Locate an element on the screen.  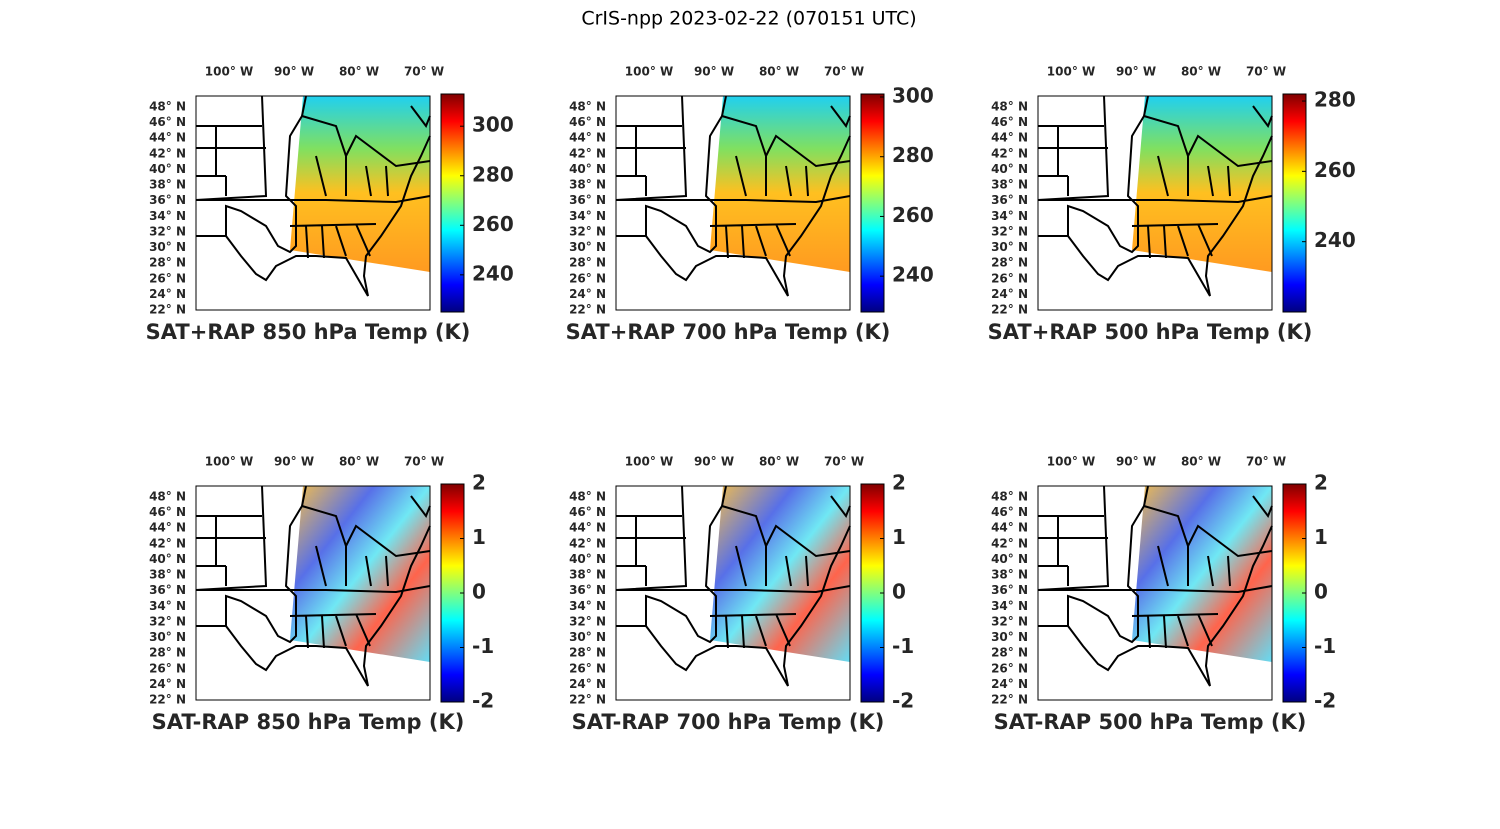
panel-caption: SAT-RAP 850 hPa Temp (K) is located at coordinates (308, 722).